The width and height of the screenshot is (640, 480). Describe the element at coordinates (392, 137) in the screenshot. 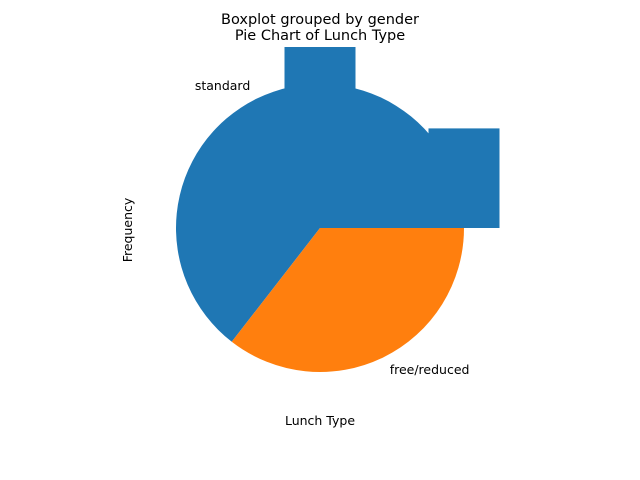

I see `overlay-bars` at that location.